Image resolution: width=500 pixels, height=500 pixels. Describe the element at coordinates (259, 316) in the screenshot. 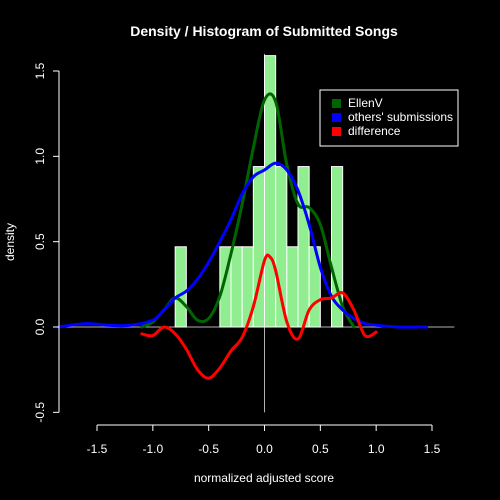

I see `density-line-difference` at that location.